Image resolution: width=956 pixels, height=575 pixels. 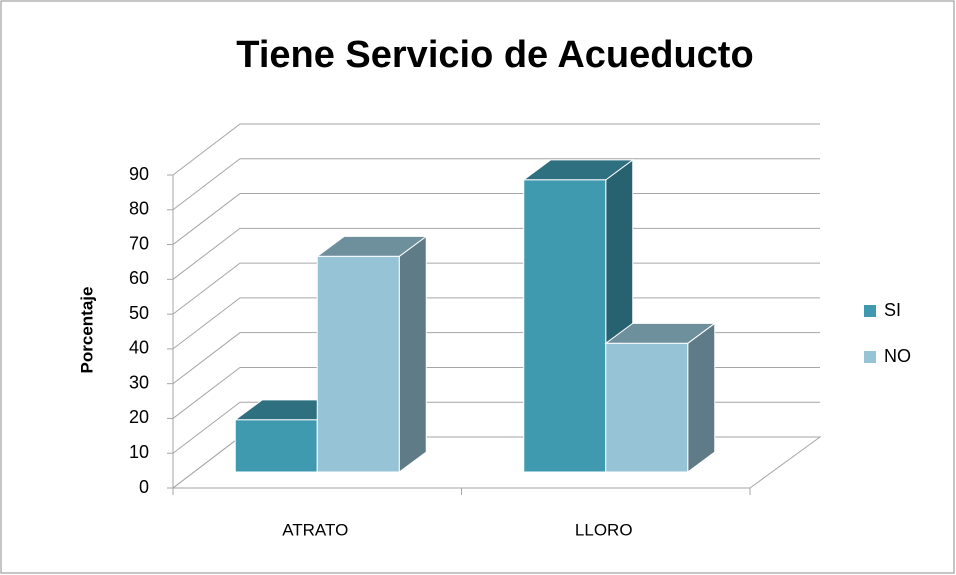 I want to click on y-tick-label: 60, so click(x=139, y=278).